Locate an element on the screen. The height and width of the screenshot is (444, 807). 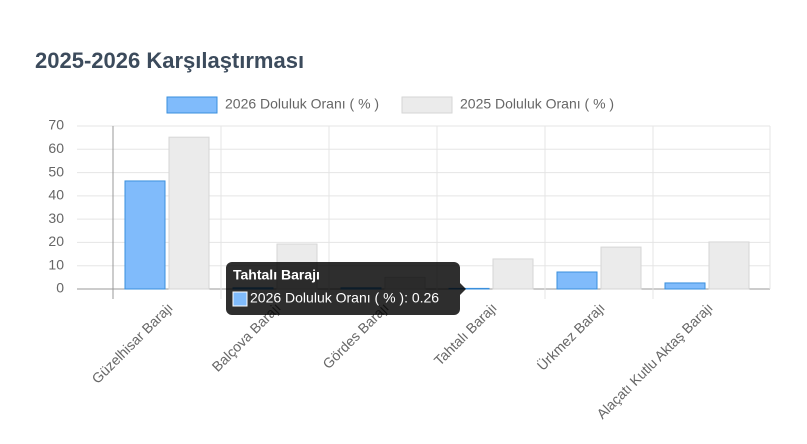
x-tick-label: Ürkmez Barajı is located at coordinates (570, 336).